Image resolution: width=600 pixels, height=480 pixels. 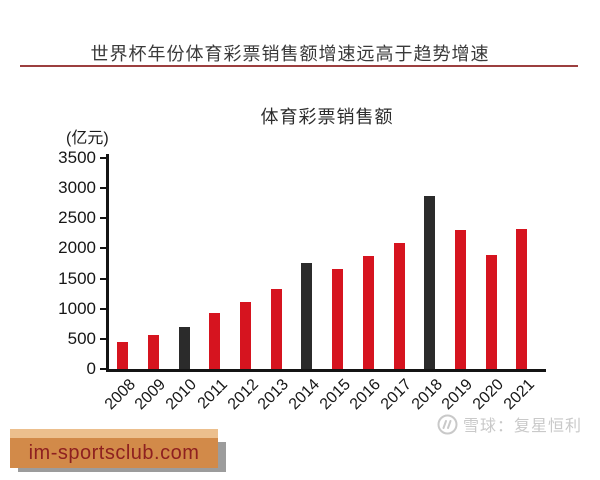 I want to click on source-watermark-label: 雪球：复星恒利, so click(x=522, y=426).